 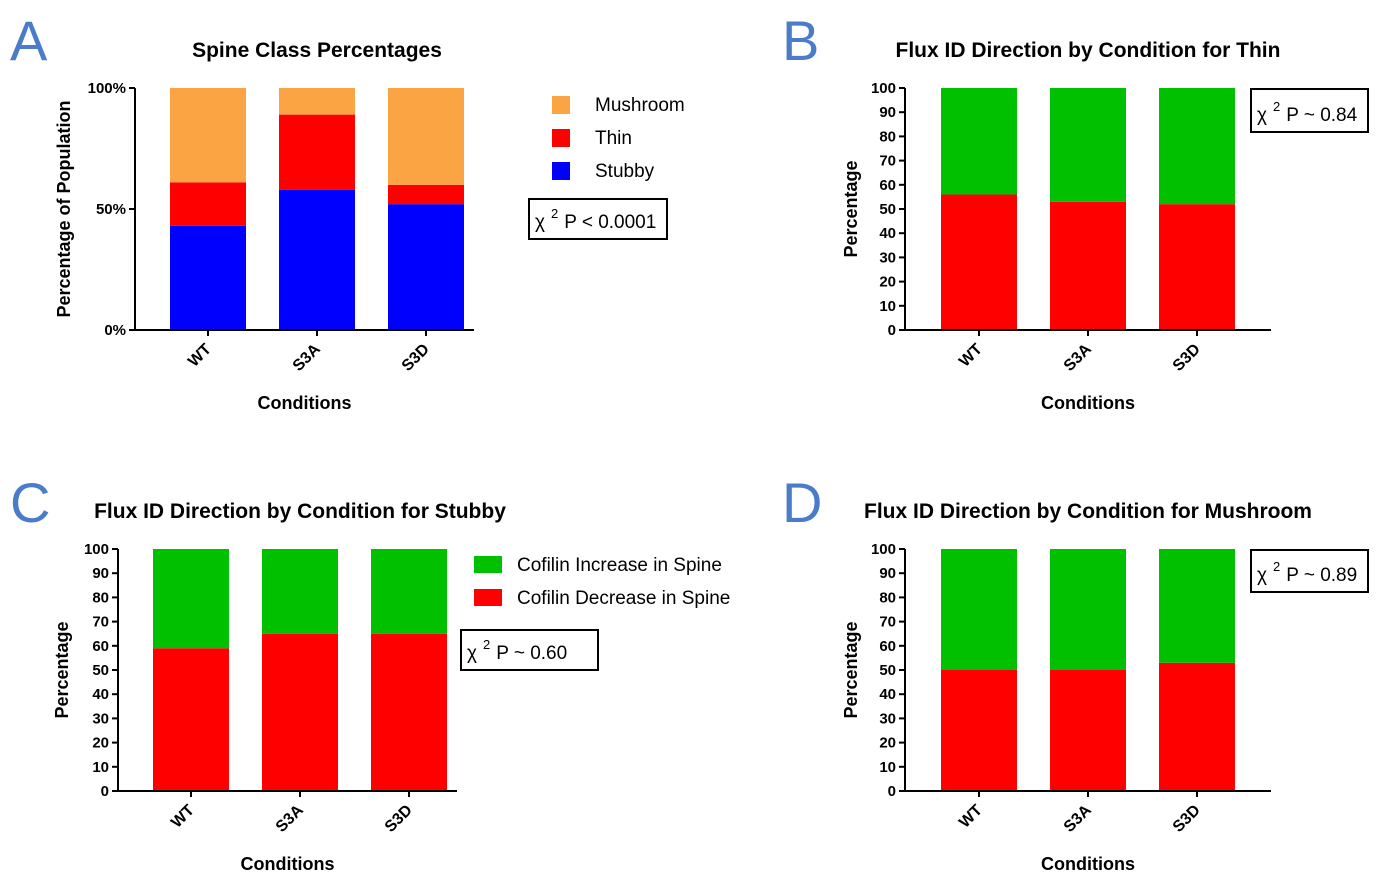 I want to click on y-tick-label: 0%, so click(x=115, y=330).